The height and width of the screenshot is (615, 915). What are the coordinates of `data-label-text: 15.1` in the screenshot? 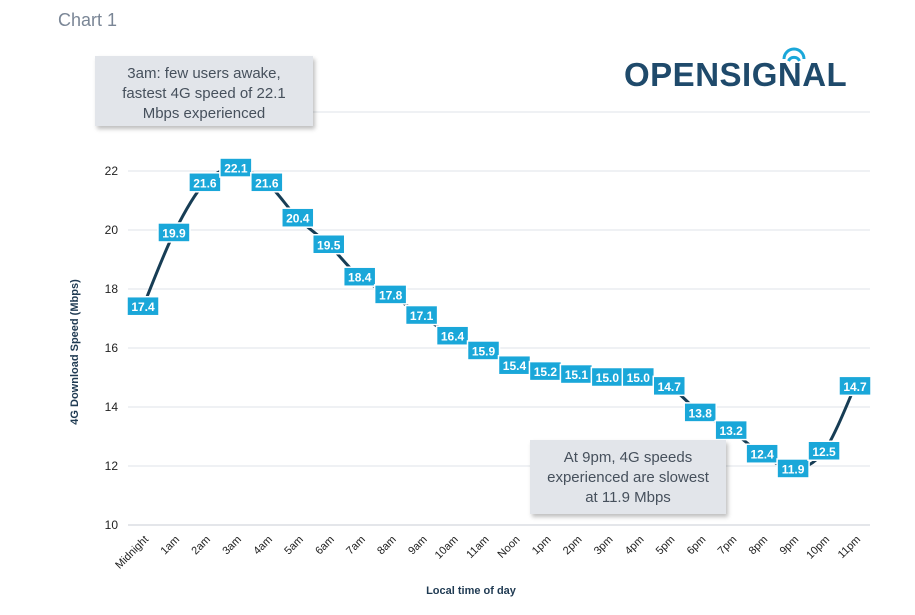 It's located at (577, 375).